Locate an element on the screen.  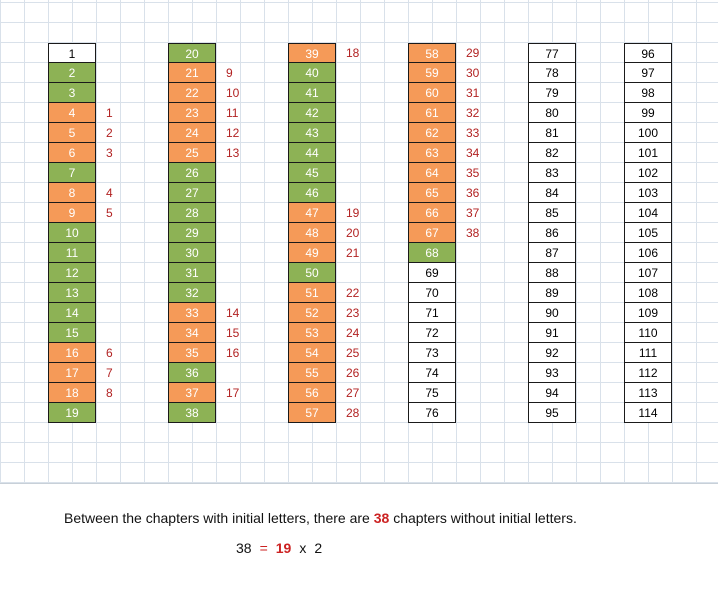
chapter-cell: 30 is located at coordinates (192, 253).